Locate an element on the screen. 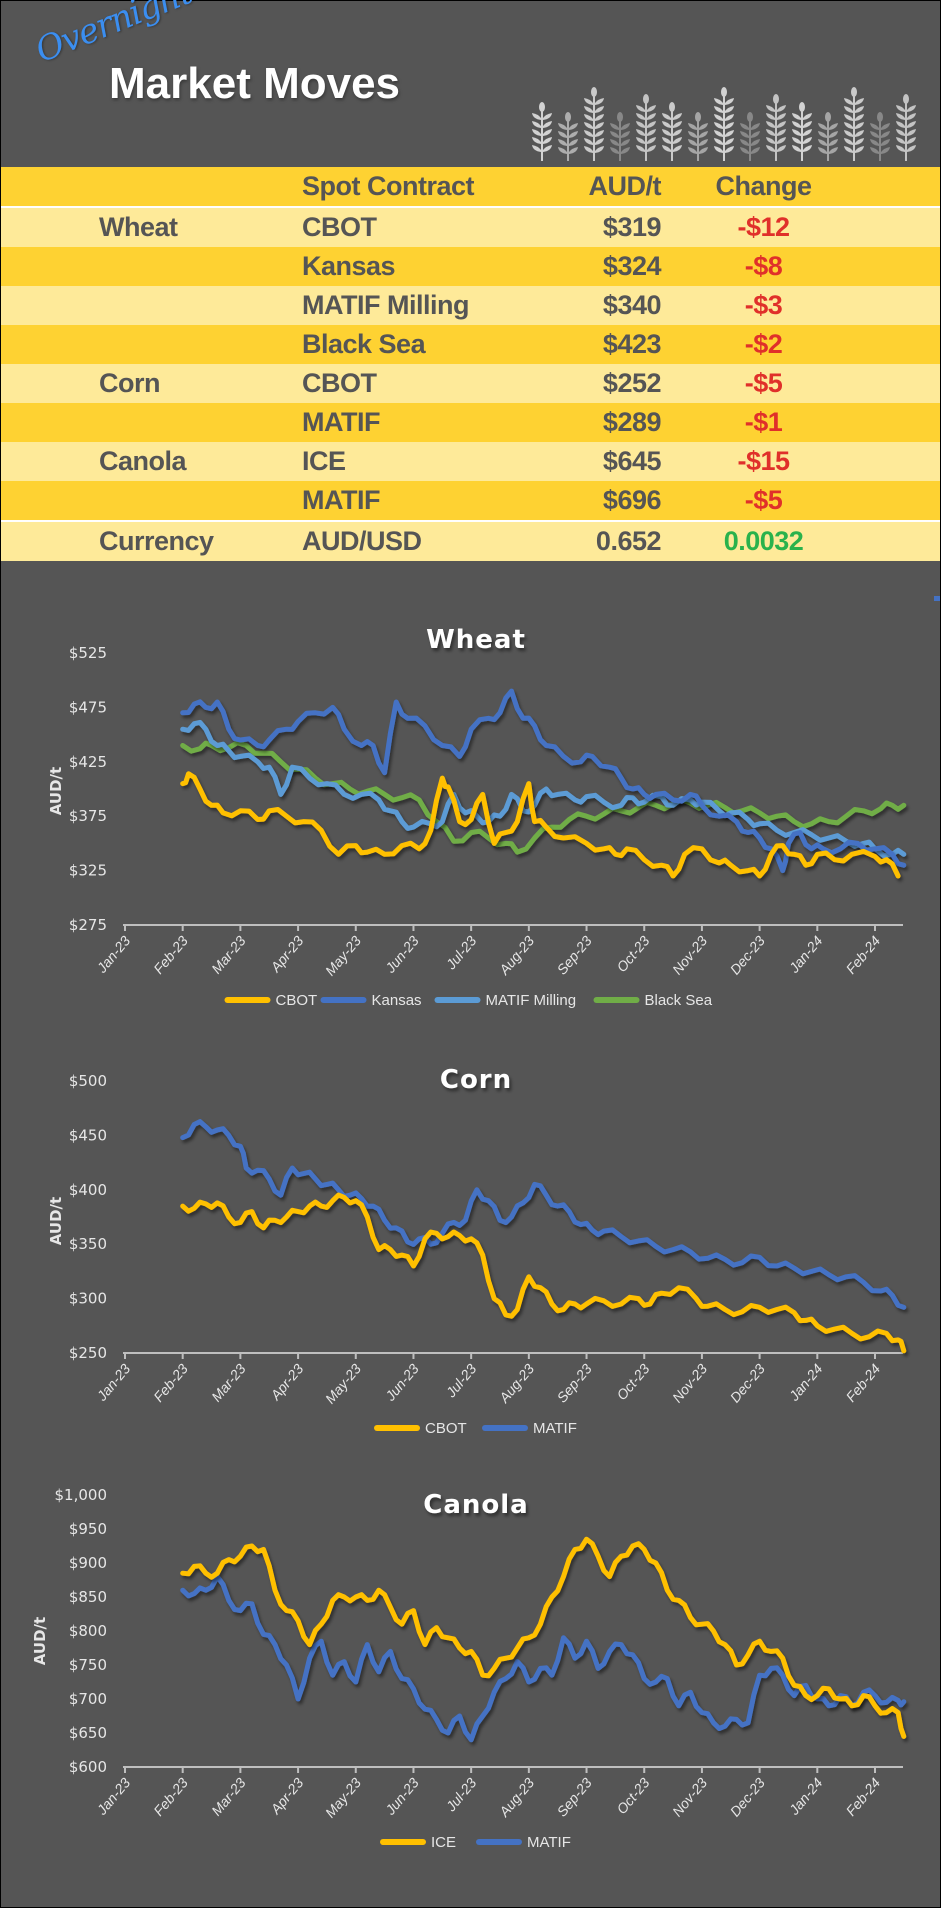 The width and height of the screenshot is (941, 1908). table-row: Corn CBOT $252 -$5 is located at coordinates (470, 383).